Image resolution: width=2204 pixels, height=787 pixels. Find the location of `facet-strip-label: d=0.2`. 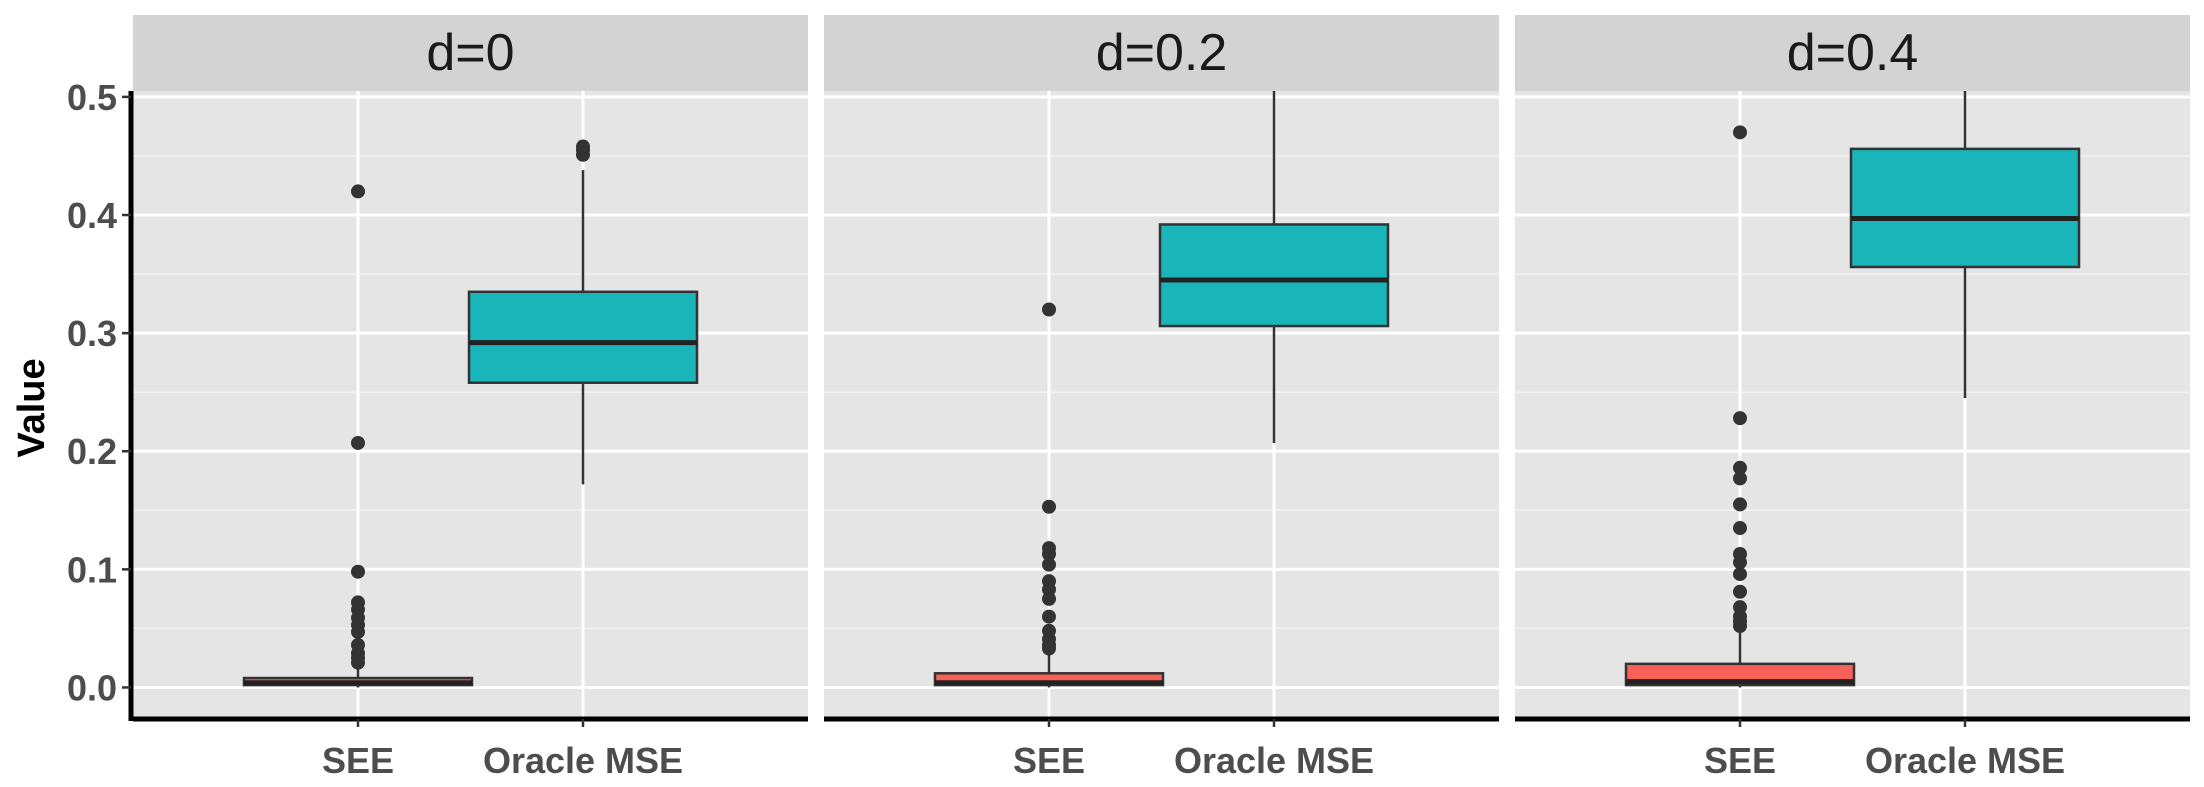

facet-strip-label: d=0.2 is located at coordinates (1162, 53).